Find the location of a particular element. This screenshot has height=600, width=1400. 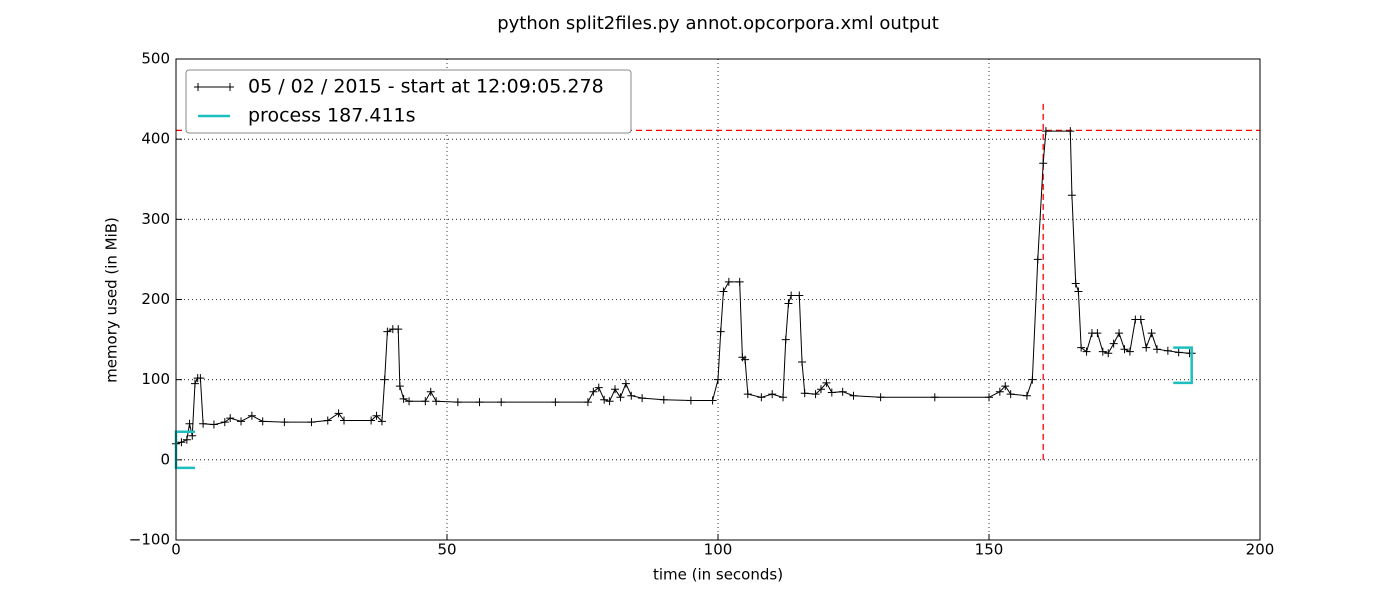

legend-label: 05 / 02 / 2015 - start at 12:09:05.278 is located at coordinates (426, 87).